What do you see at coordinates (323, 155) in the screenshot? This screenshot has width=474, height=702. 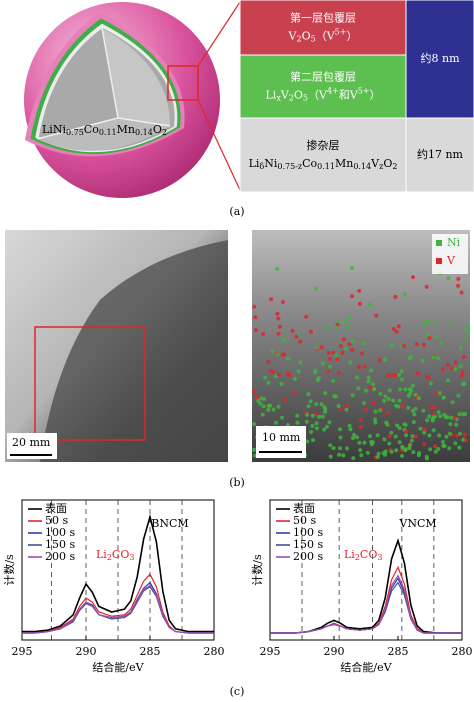 I see `layer-cell` at bounding box center [323, 155].